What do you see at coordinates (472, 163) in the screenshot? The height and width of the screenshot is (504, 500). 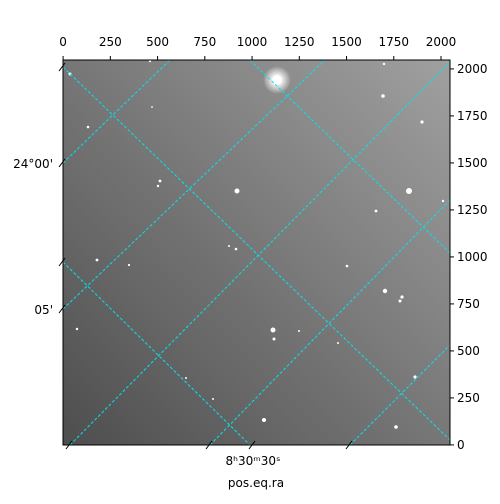 I see `y-tick-label: 1500` at bounding box center [472, 163].